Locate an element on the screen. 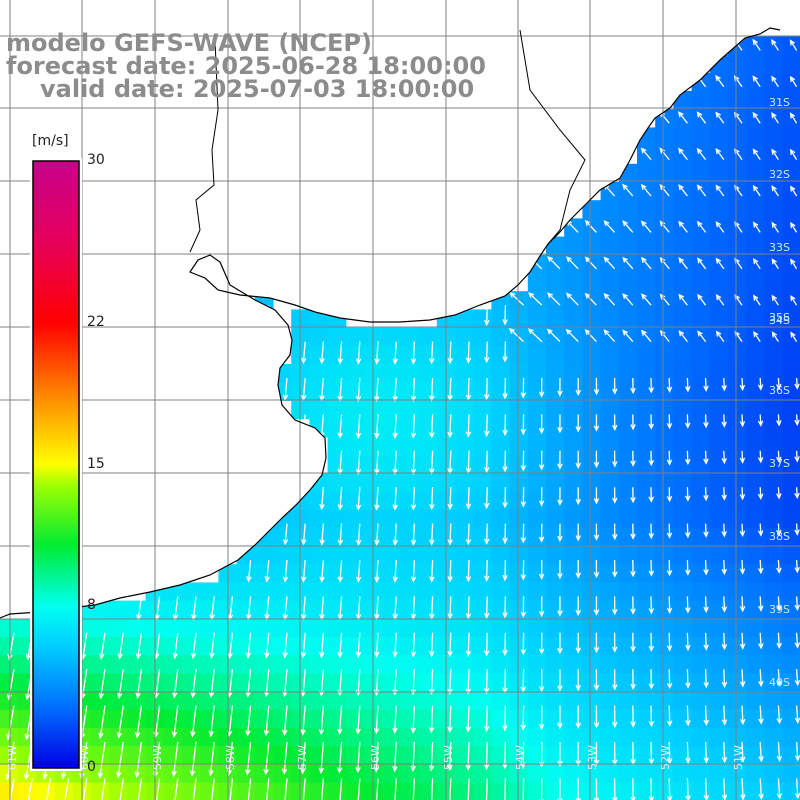 Image resolution: width=800 pixels, height=800 pixels. colorbar is located at coordinates (56, 464).